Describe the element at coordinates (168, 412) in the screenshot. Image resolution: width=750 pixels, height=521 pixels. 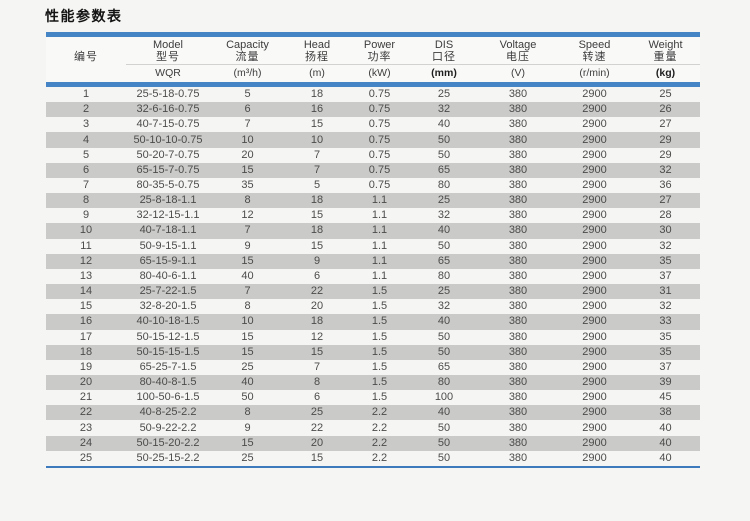
I see `cell-model: 40-8-25-2.2` at that location.